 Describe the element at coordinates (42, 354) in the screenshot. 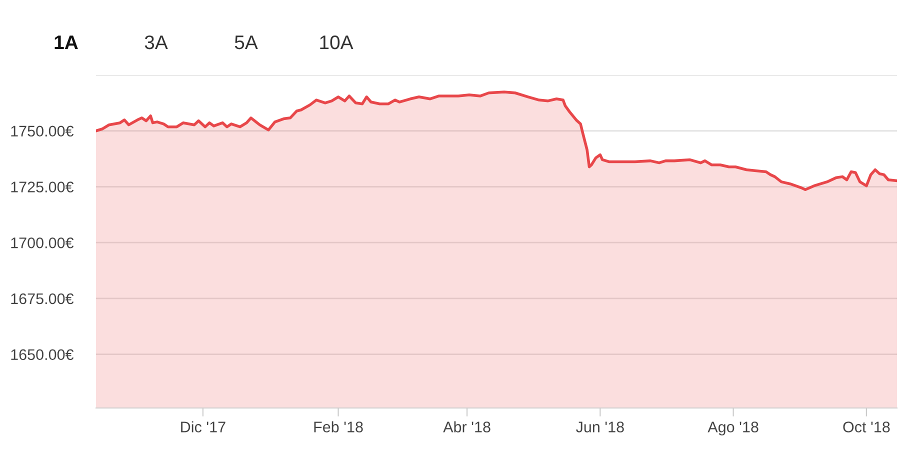

I see `y-tick-label: 1650.00€` at that location.